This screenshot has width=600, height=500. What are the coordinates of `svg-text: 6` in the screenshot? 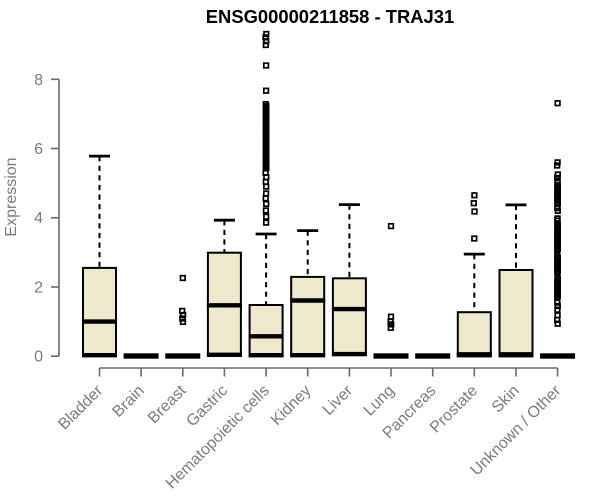 It's located at (38, 149).